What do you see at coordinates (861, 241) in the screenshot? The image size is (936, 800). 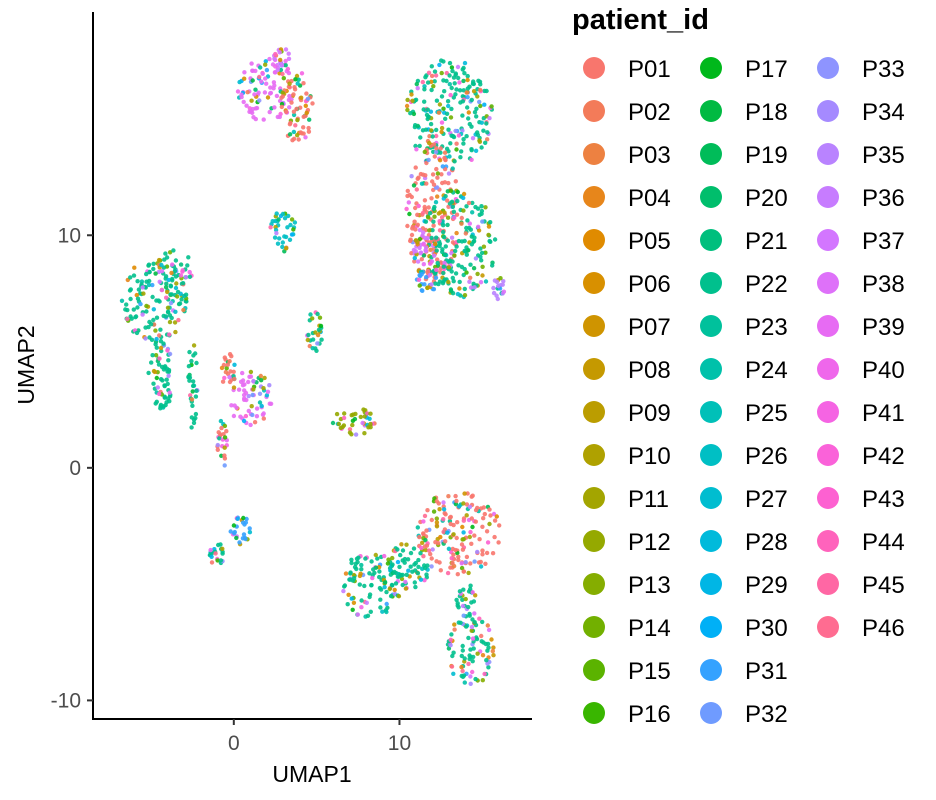 I see `legend-item: P37` at bounding box center [861, 241].